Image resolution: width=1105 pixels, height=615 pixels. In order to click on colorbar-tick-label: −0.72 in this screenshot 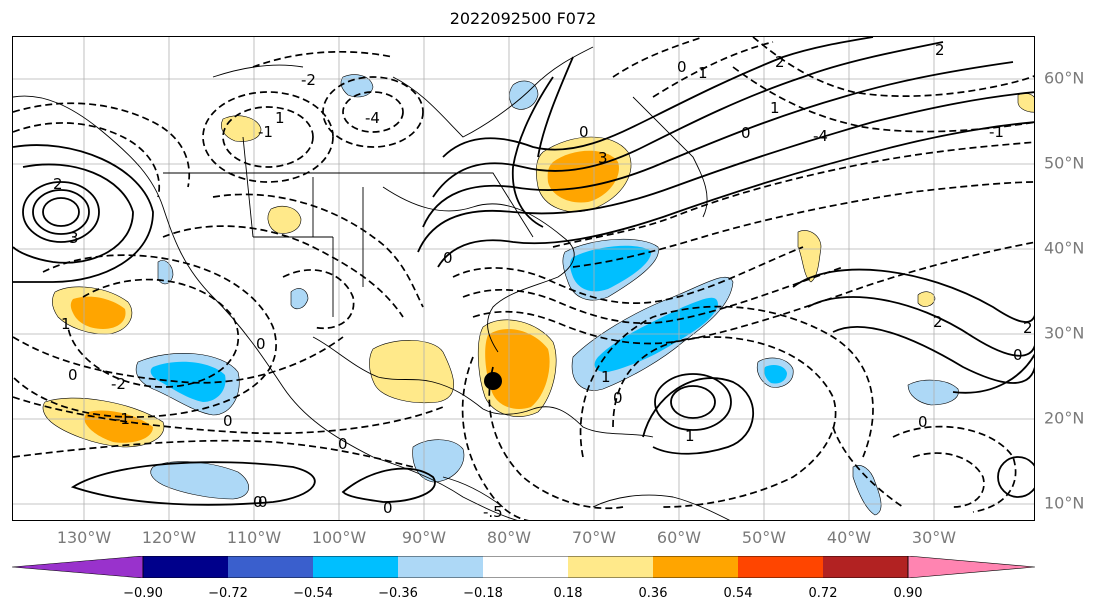, I will do `click(228, 593)`.